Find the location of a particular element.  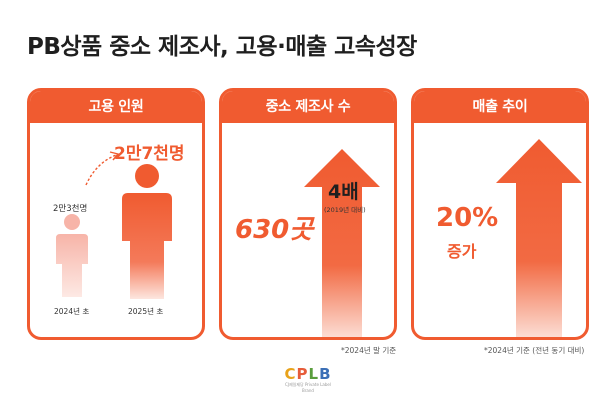

logo-letter-p: P is located at coordinates (302, 374).